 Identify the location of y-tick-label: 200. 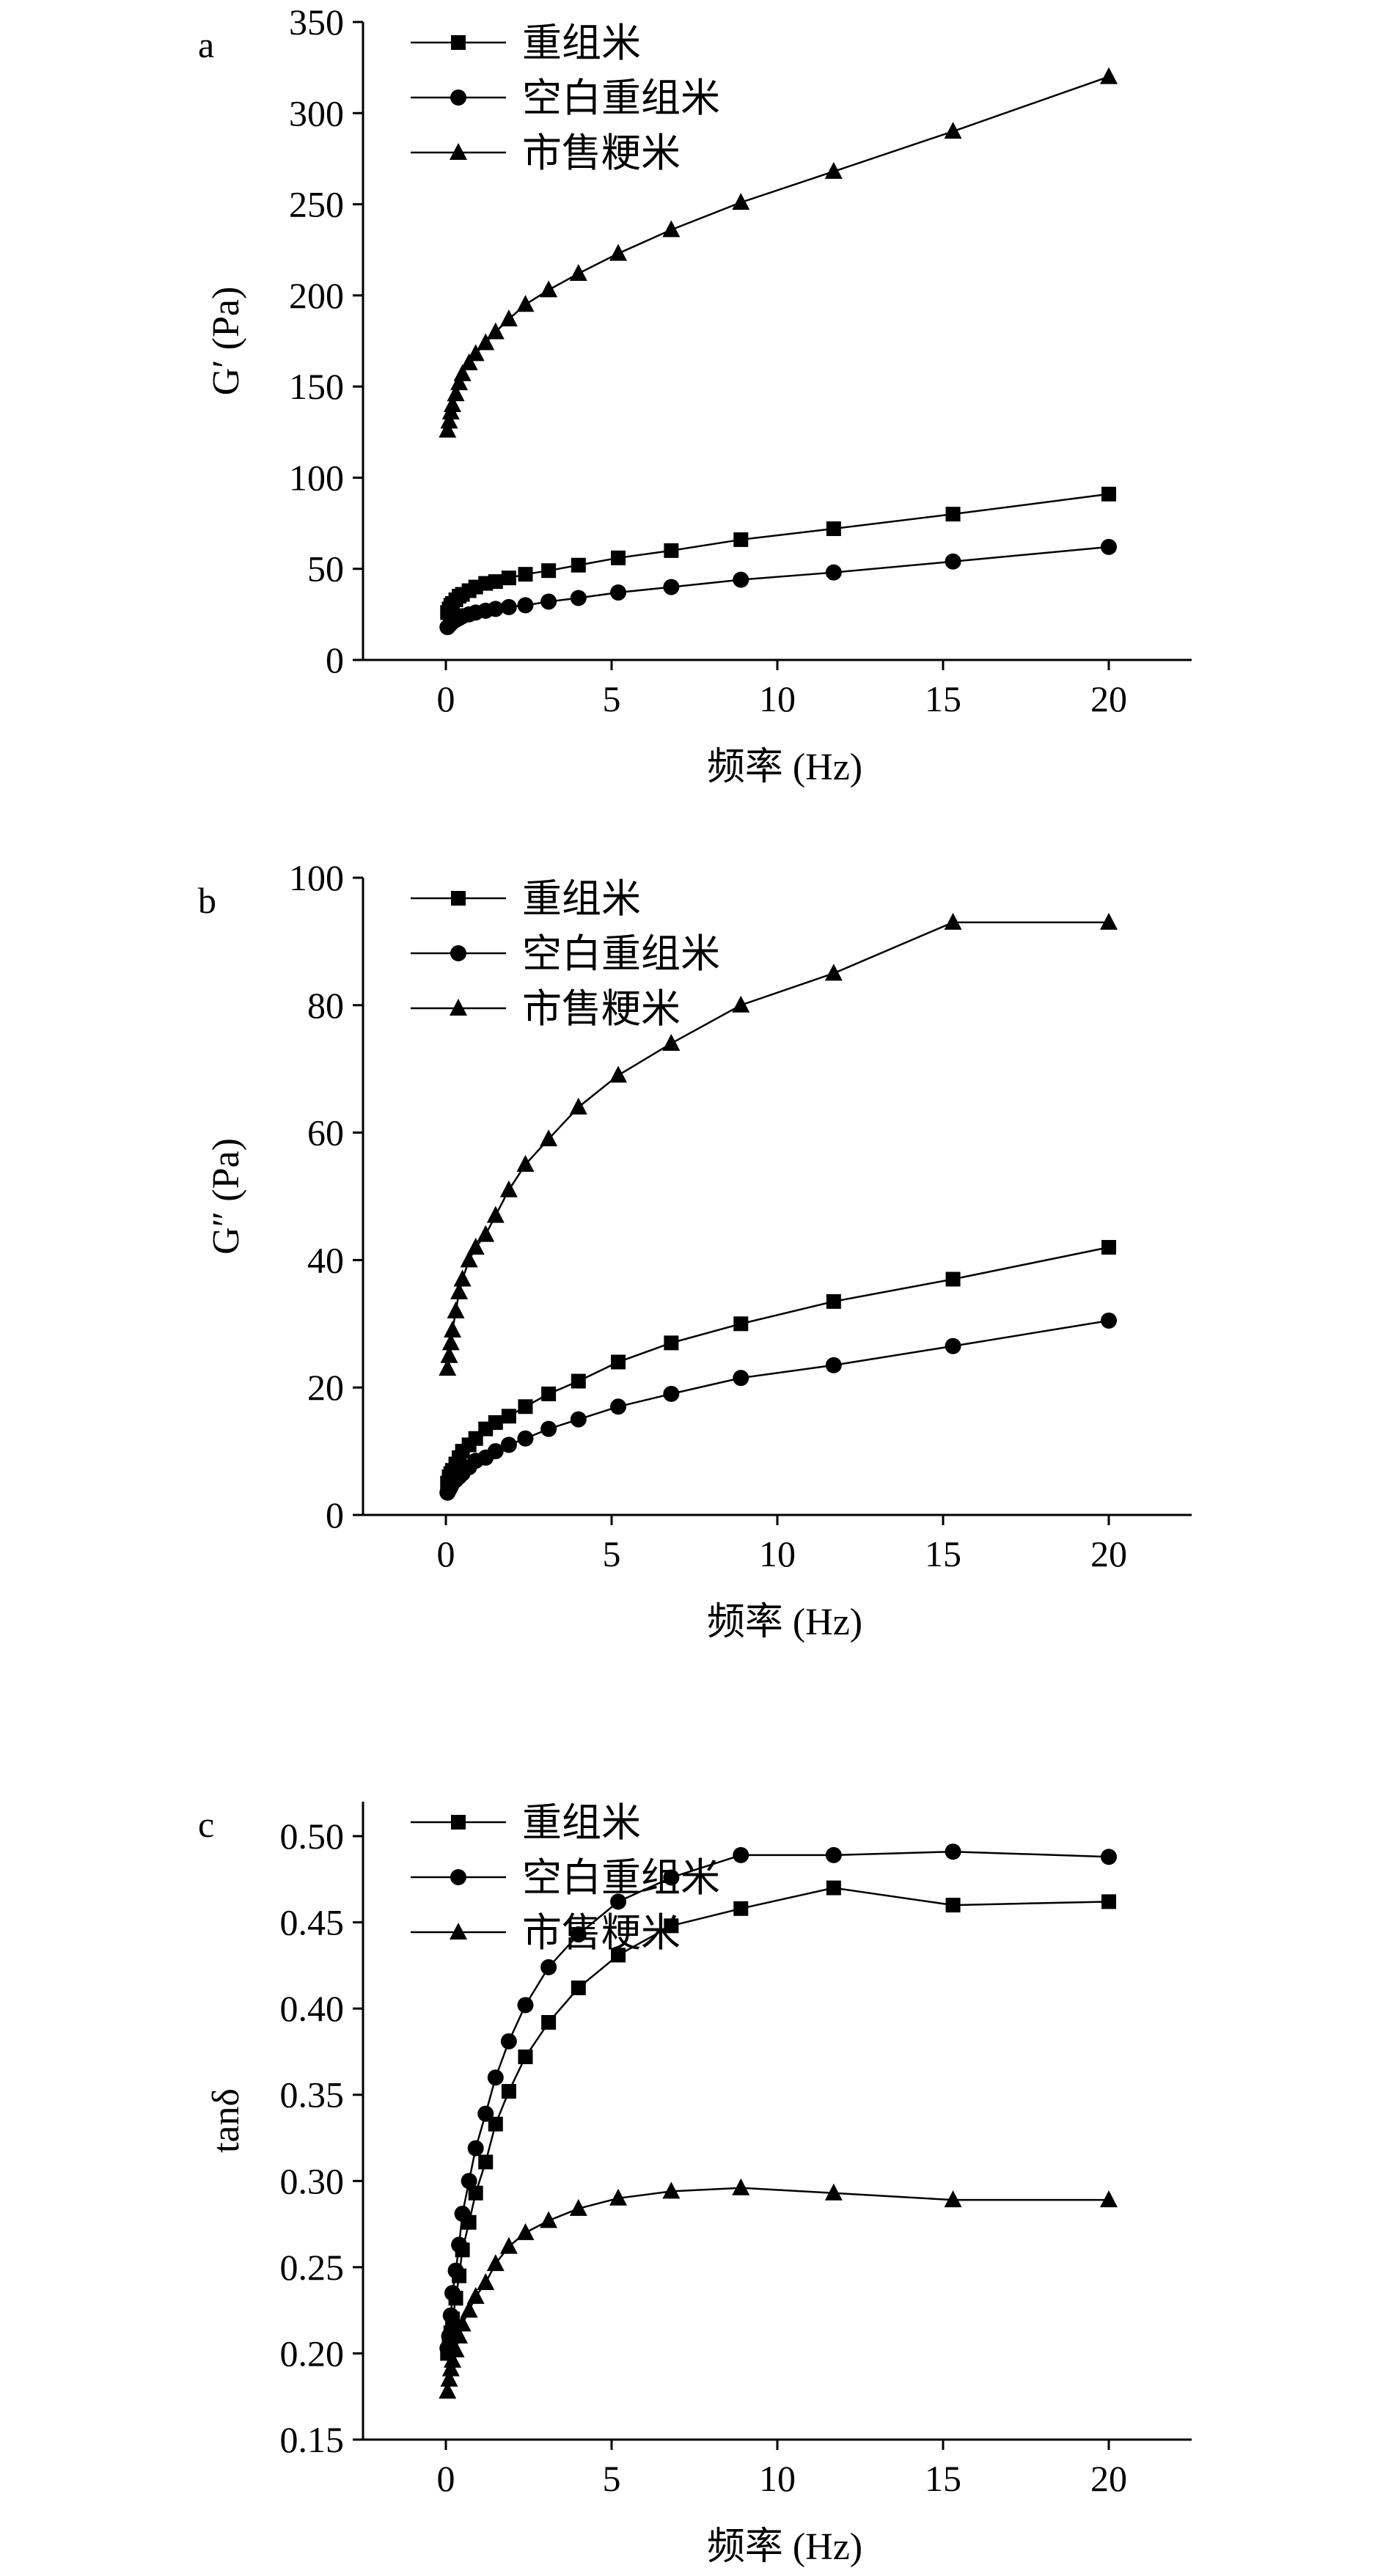
(316, 295).